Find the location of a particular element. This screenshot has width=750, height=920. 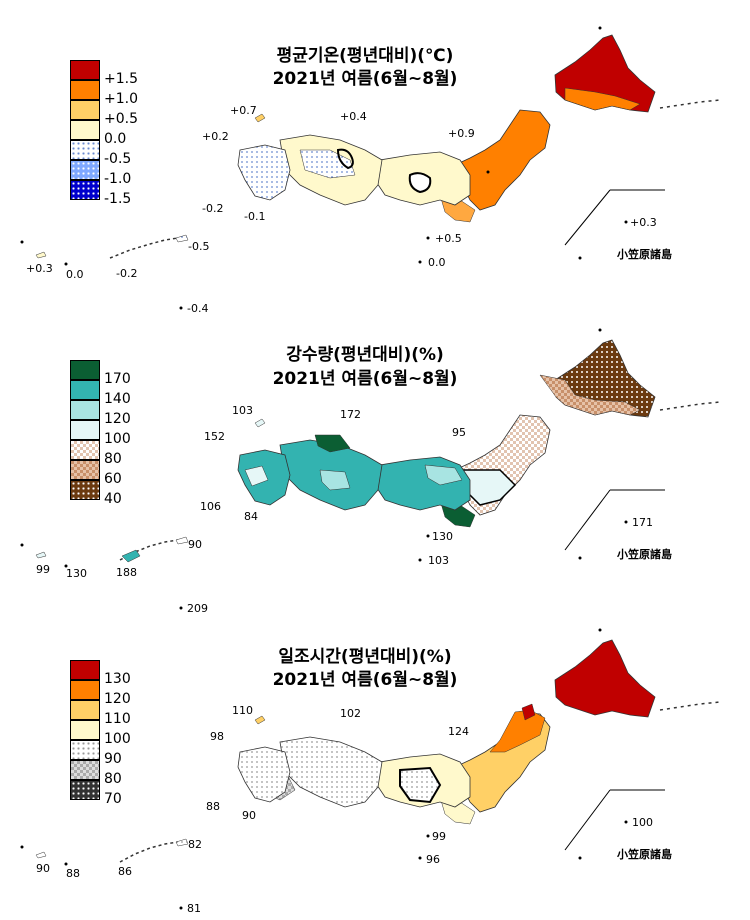

value-label: 209 is located at coordinates (197, 608).